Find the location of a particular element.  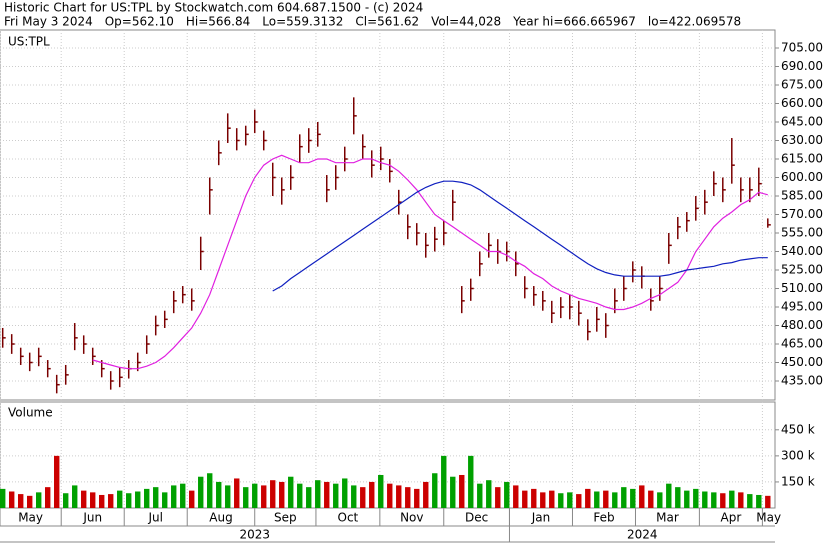

x-tick-label: Dec is located at coordinates (476, 518).